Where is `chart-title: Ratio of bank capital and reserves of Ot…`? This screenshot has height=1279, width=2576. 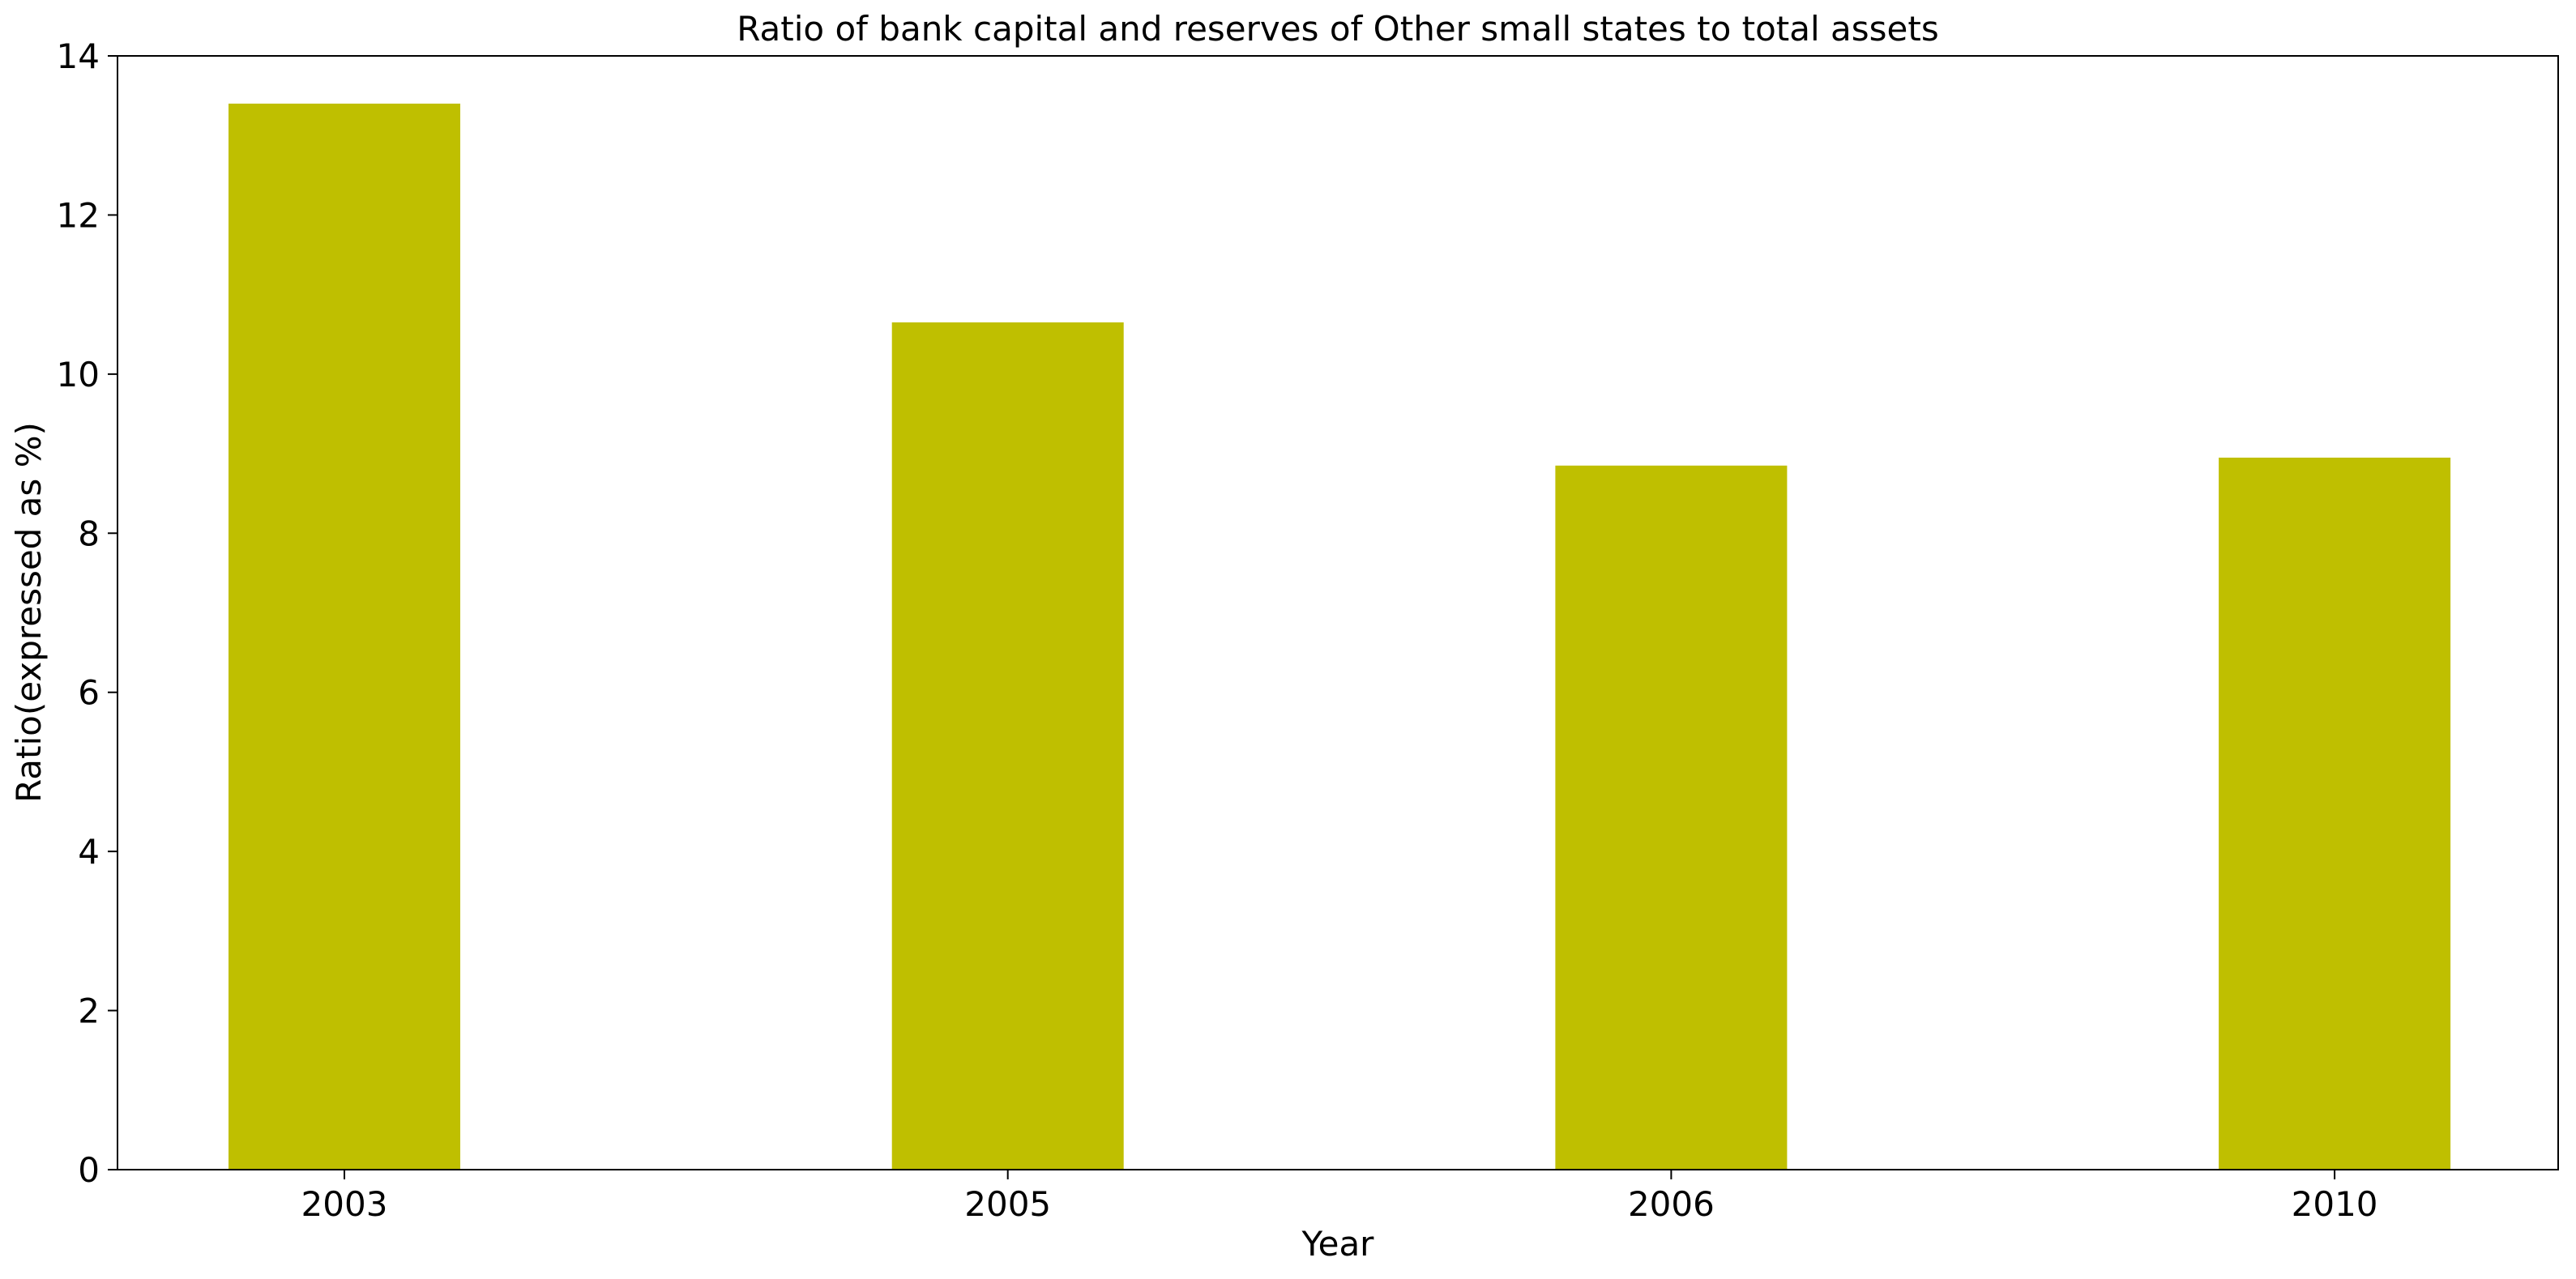
chart-title: Ratio of bank capital and reserves of Ot… is located at coordinates (1337, 29).